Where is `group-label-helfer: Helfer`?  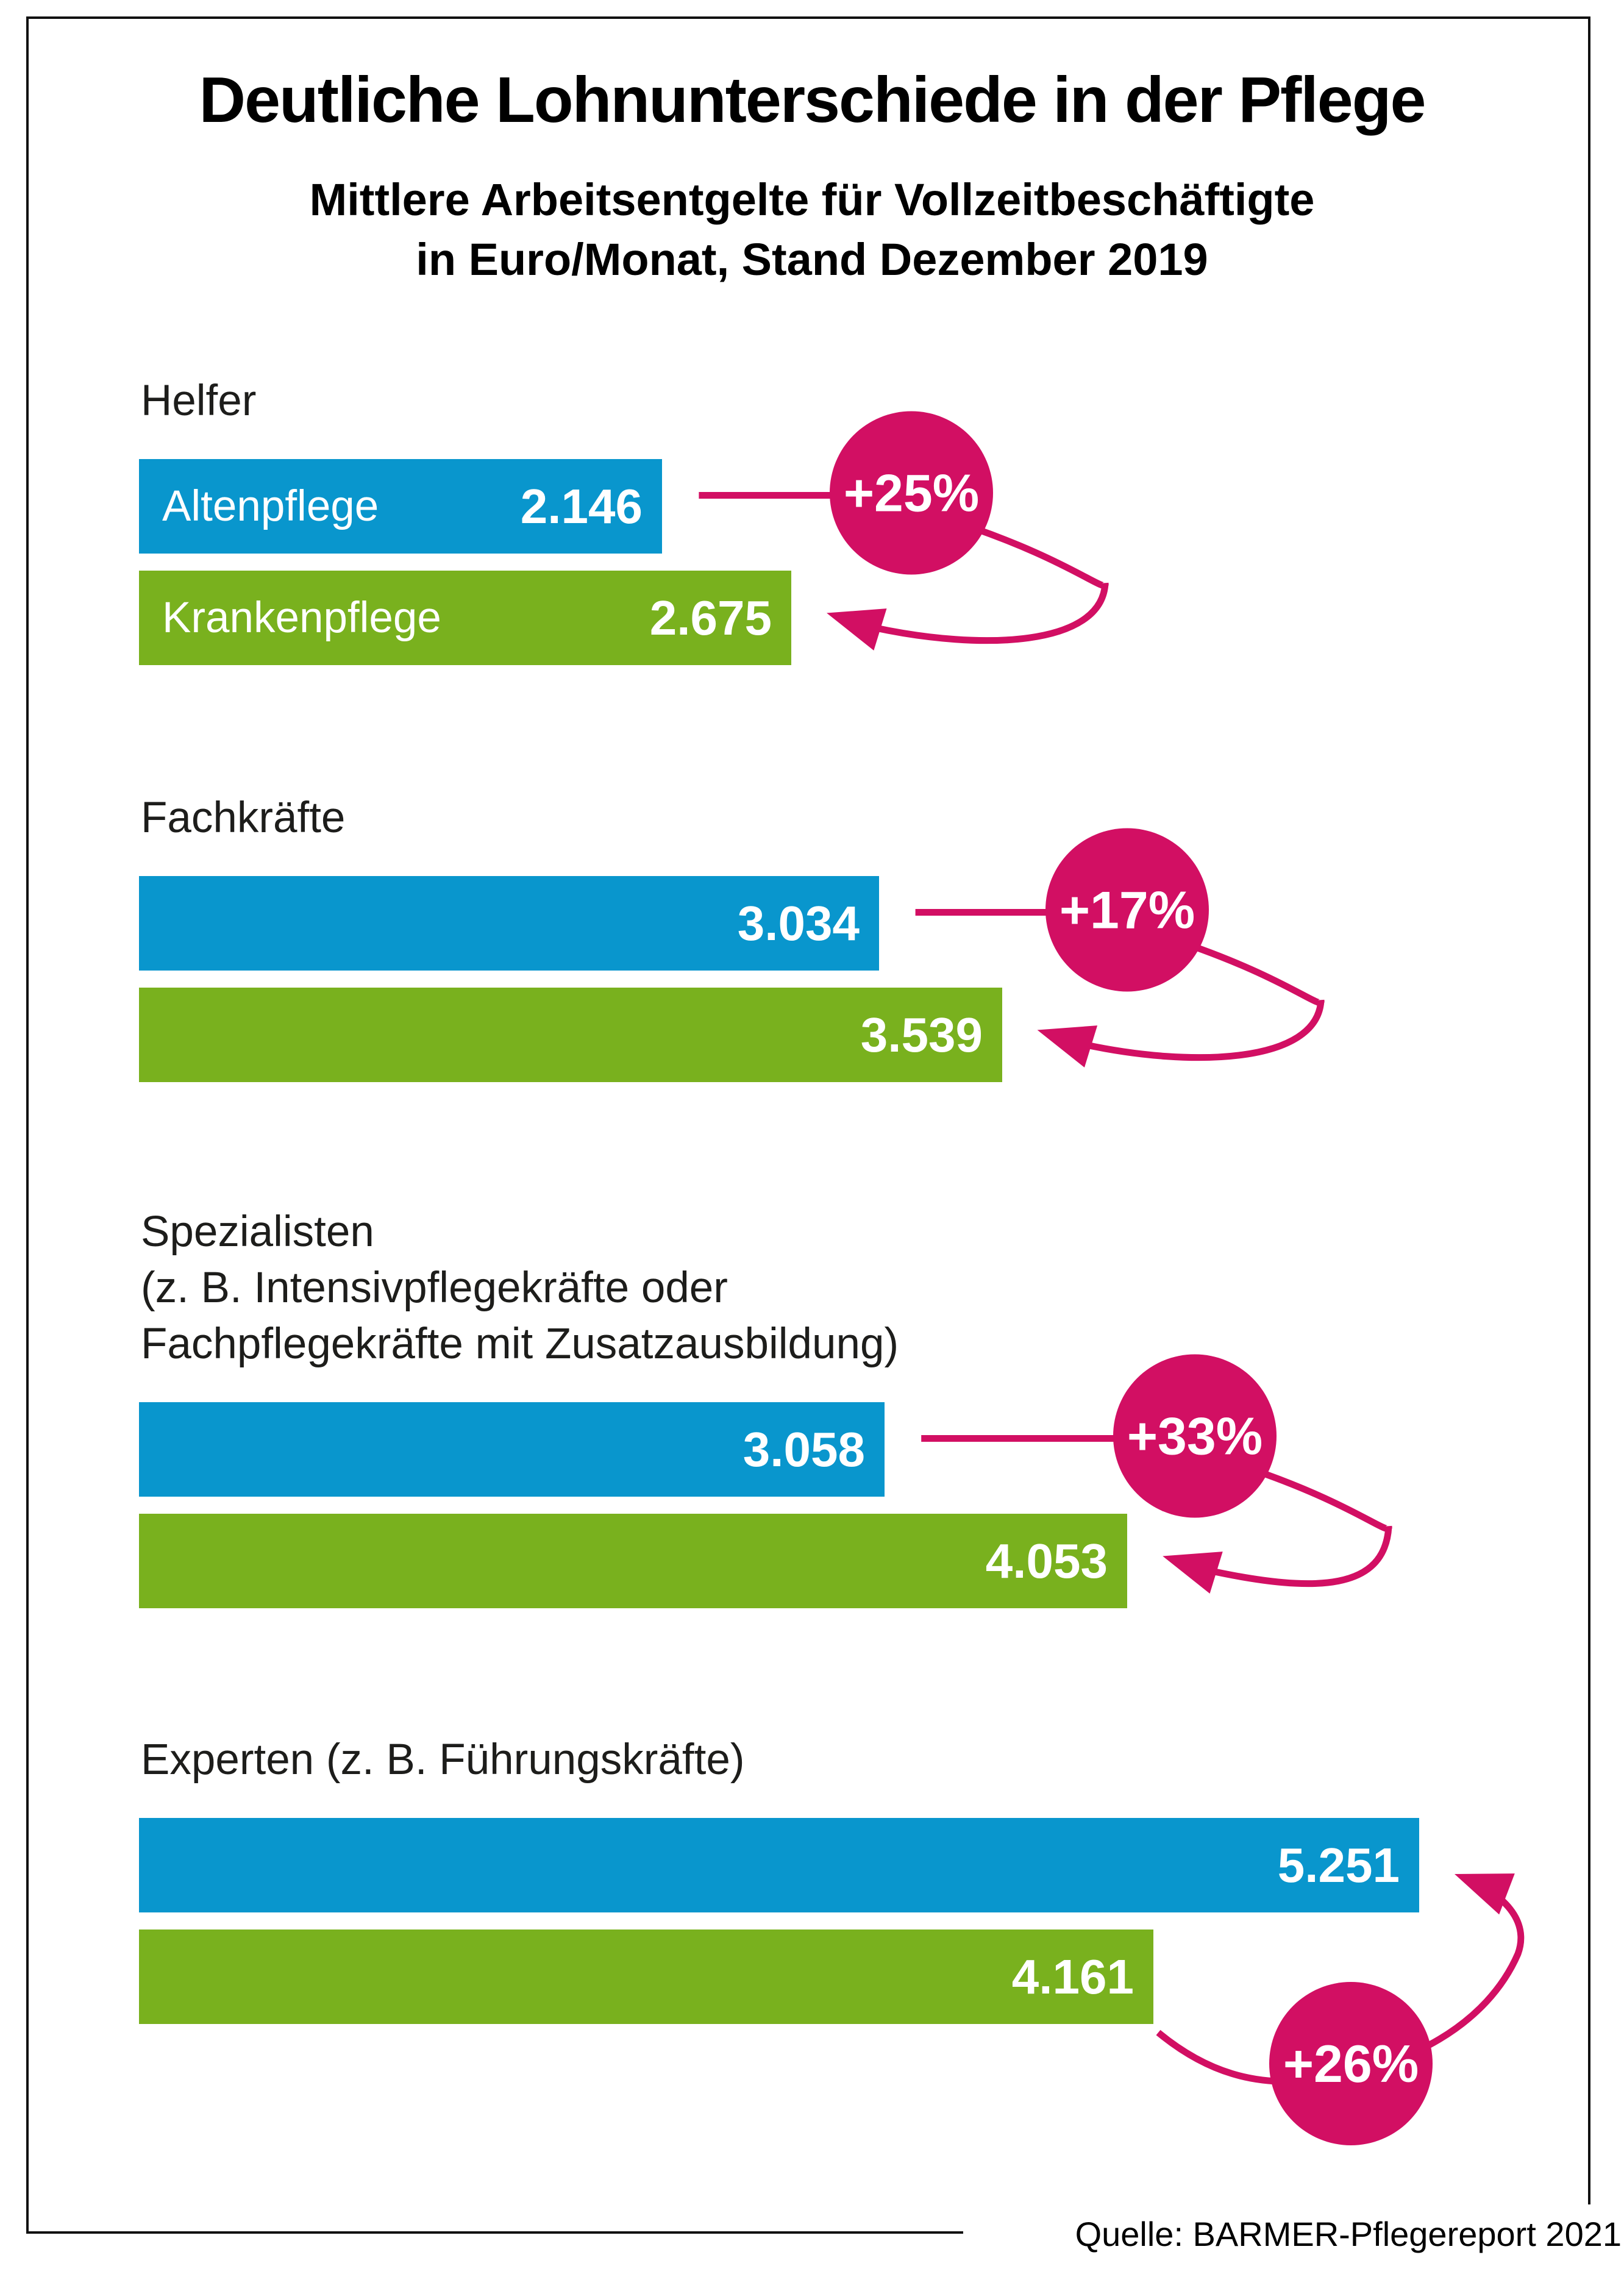 group-label-helfer: Helfer is located at coordinates (198, 401).